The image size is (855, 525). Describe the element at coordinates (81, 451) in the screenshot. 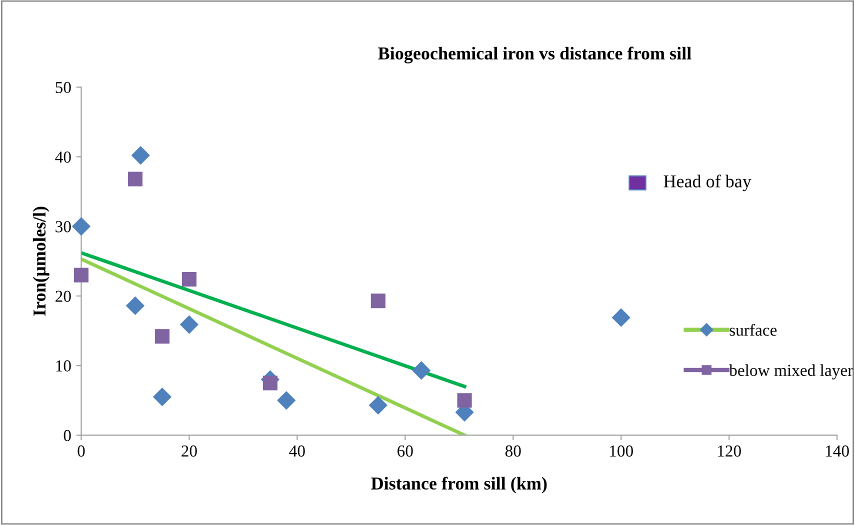

I see `x-tick-label: 0` at that location.